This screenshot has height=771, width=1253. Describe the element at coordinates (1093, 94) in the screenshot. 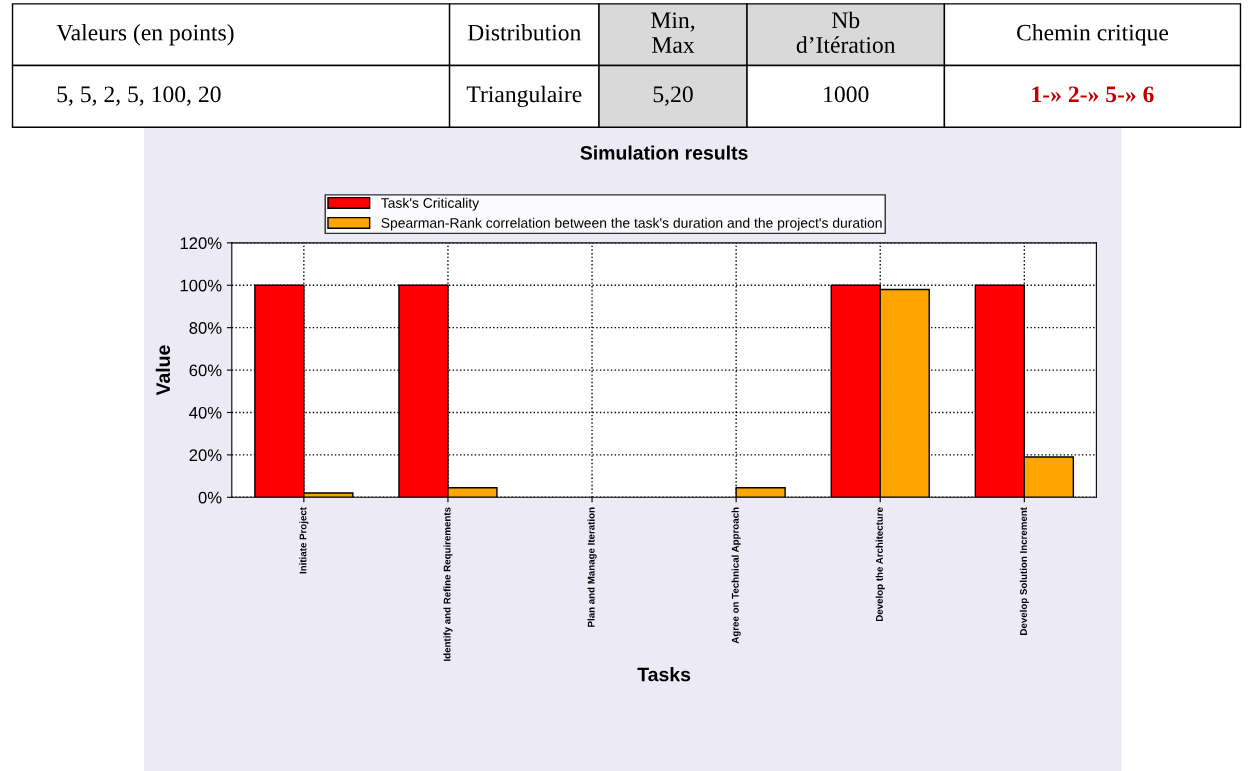

I see `text: 1-» 2-» 5-» 6` at that location.